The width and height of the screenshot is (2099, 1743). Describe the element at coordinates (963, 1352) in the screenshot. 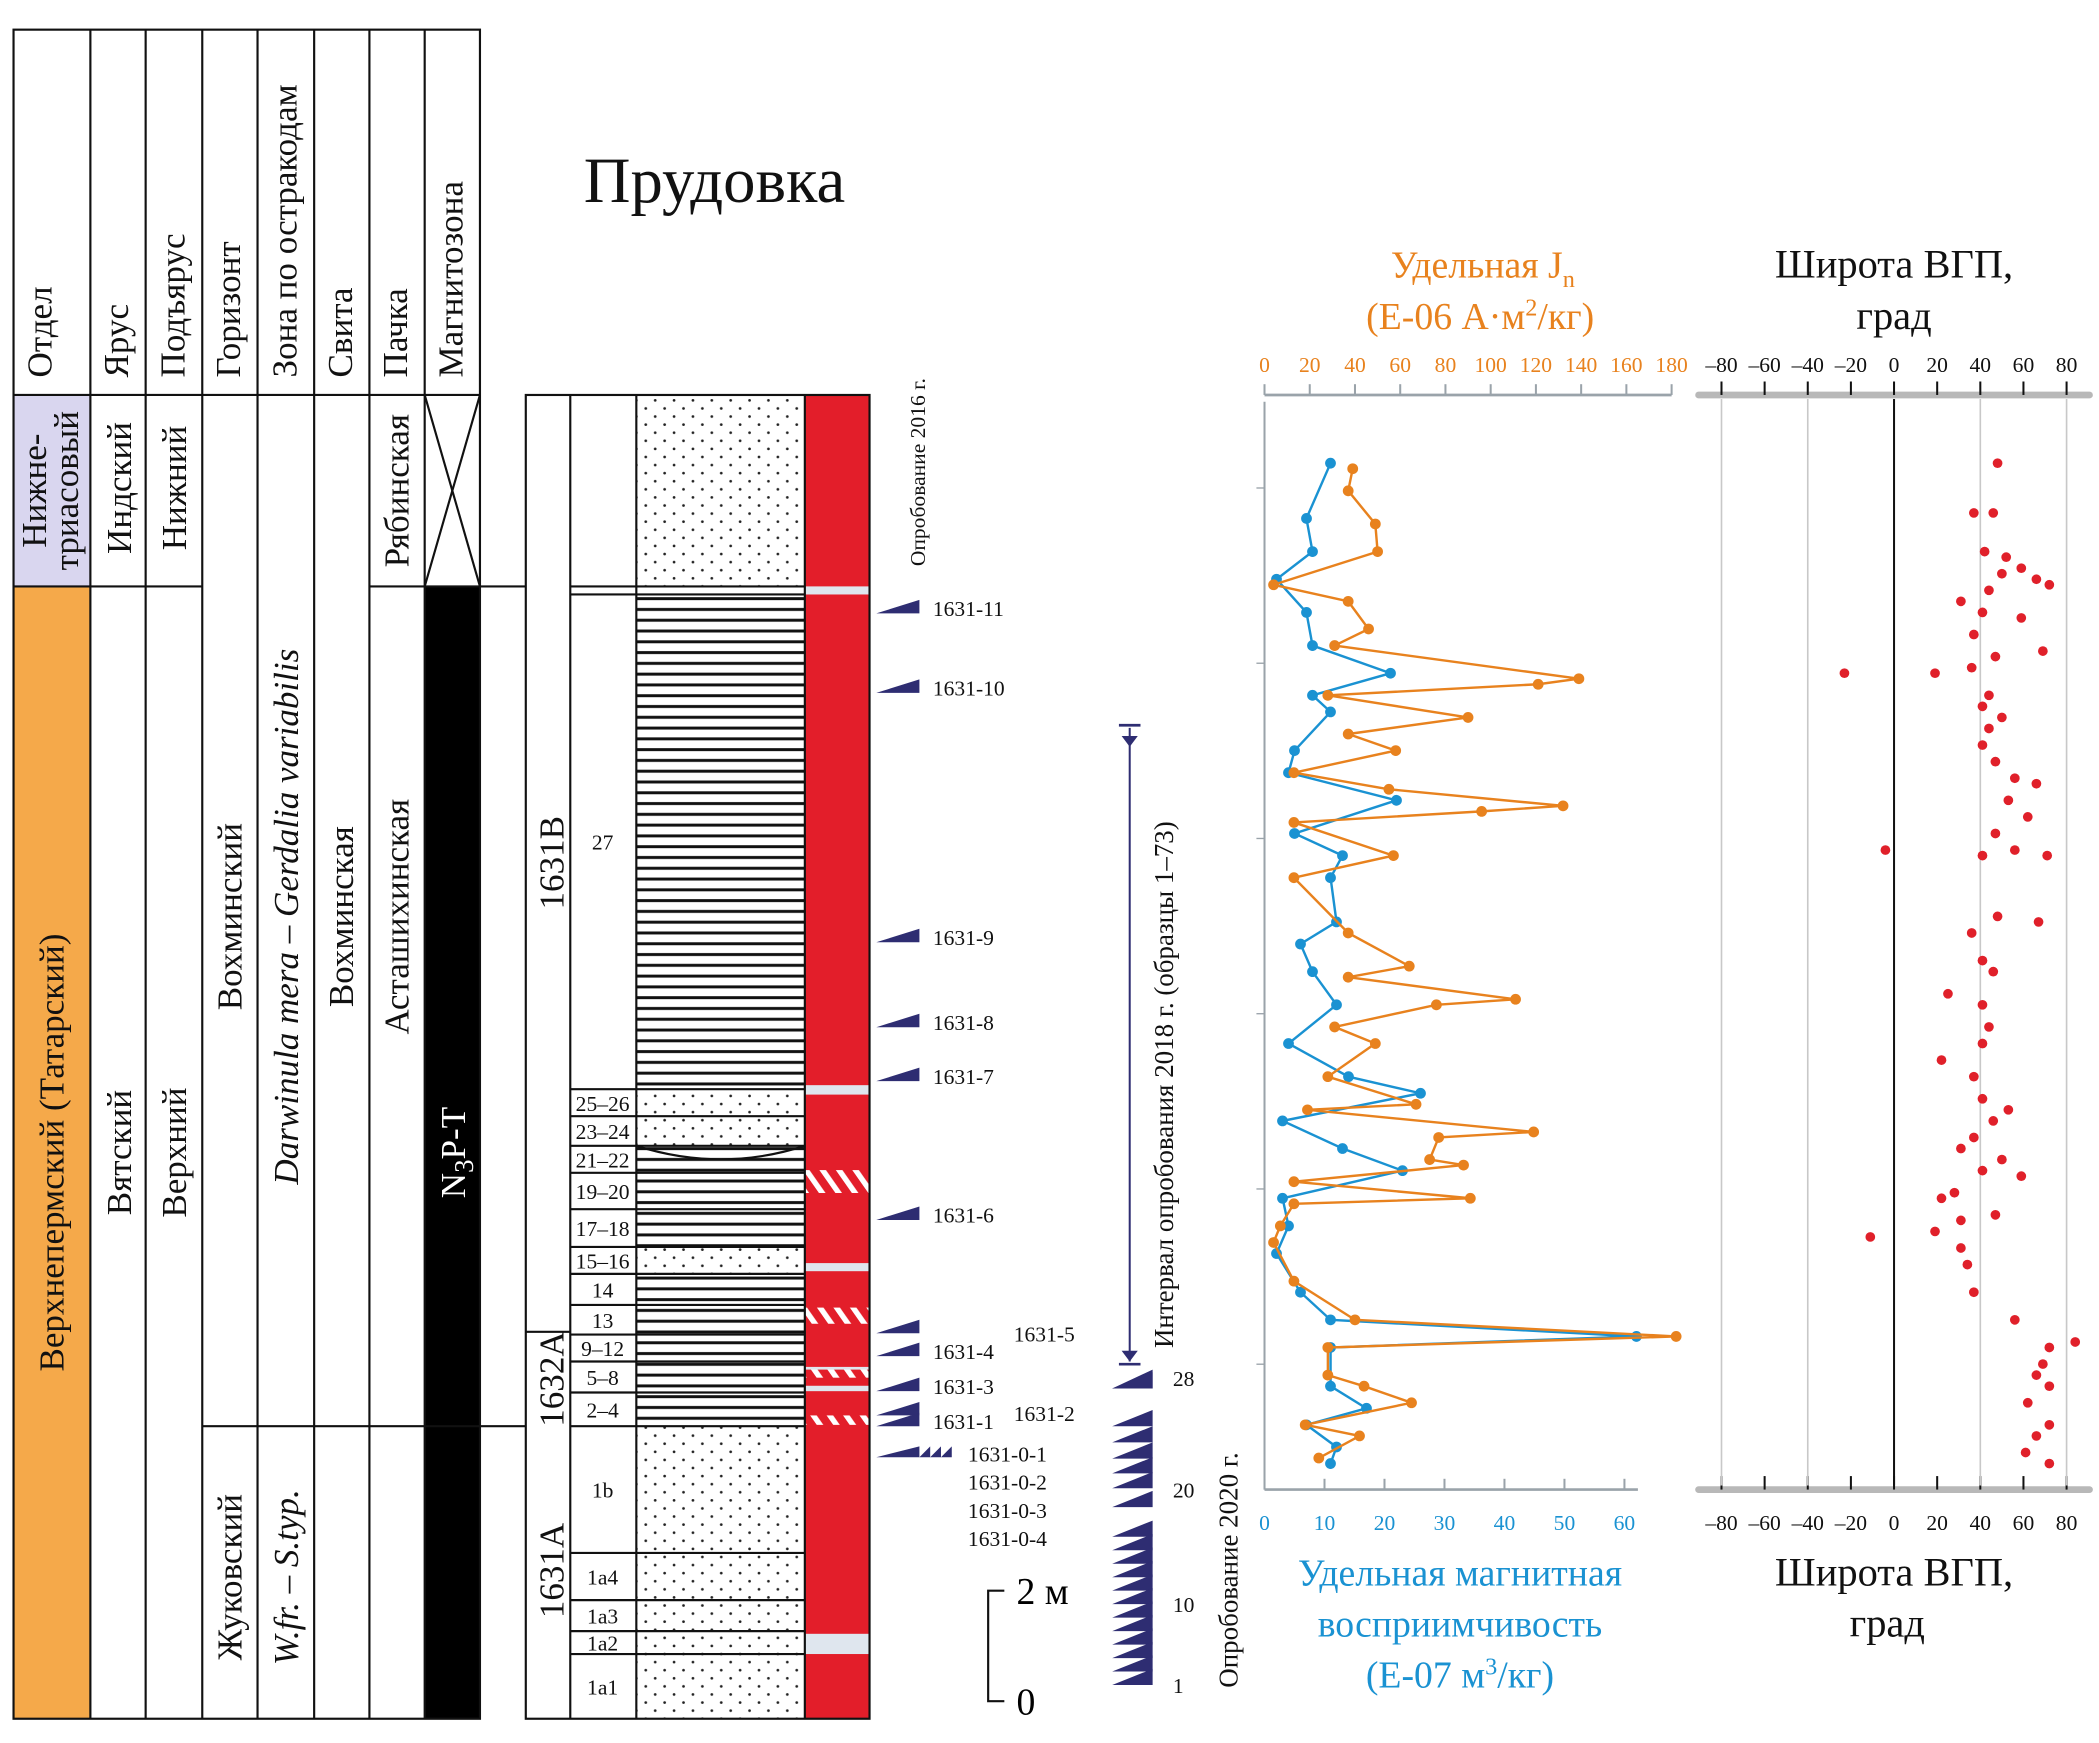

I see `sample-label: 1631-4` at that location.